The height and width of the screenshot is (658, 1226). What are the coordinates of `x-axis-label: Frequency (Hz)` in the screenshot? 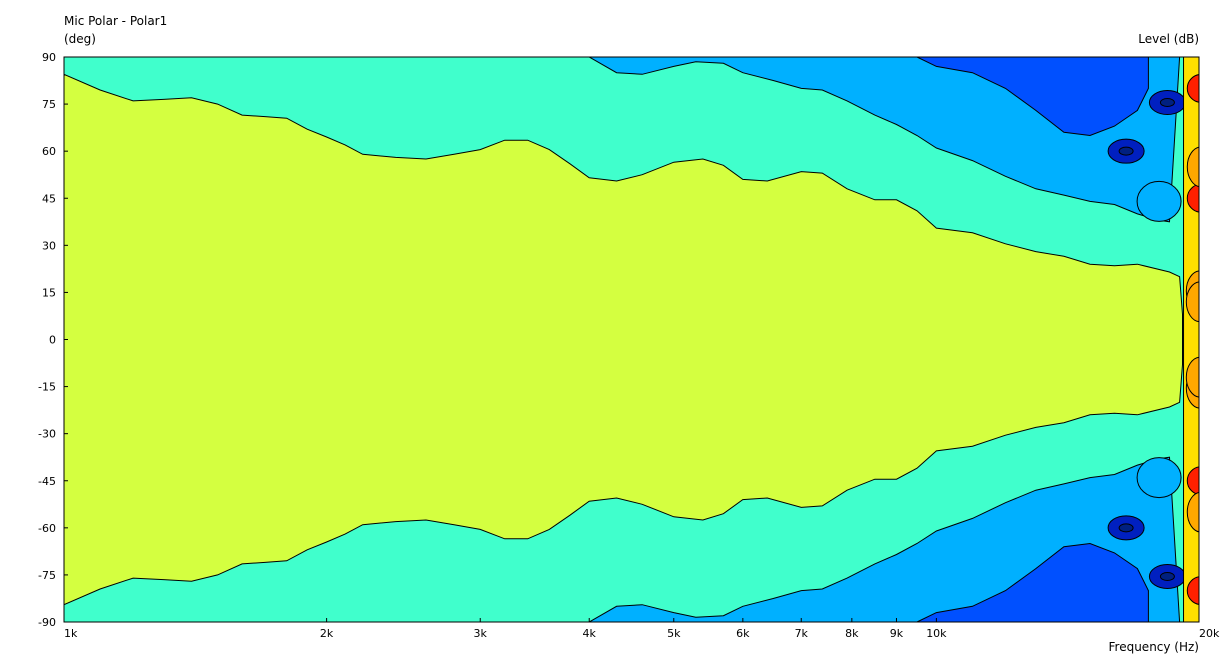 It's located at (1154, 647).